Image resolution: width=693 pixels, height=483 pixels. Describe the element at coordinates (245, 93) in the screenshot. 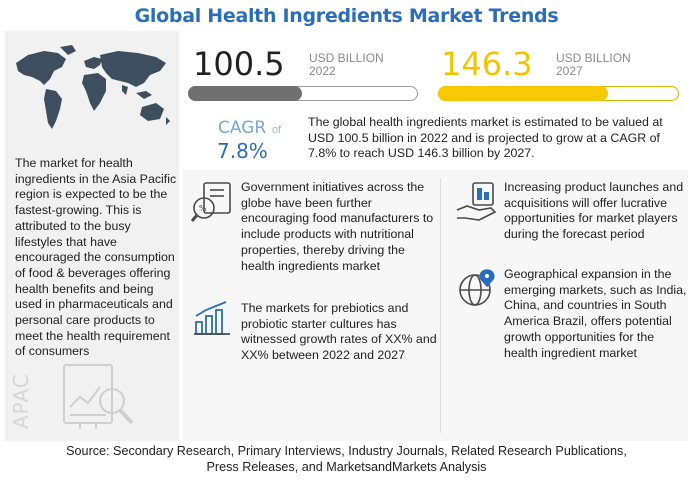

I see `progress-fill-2022` at that location.